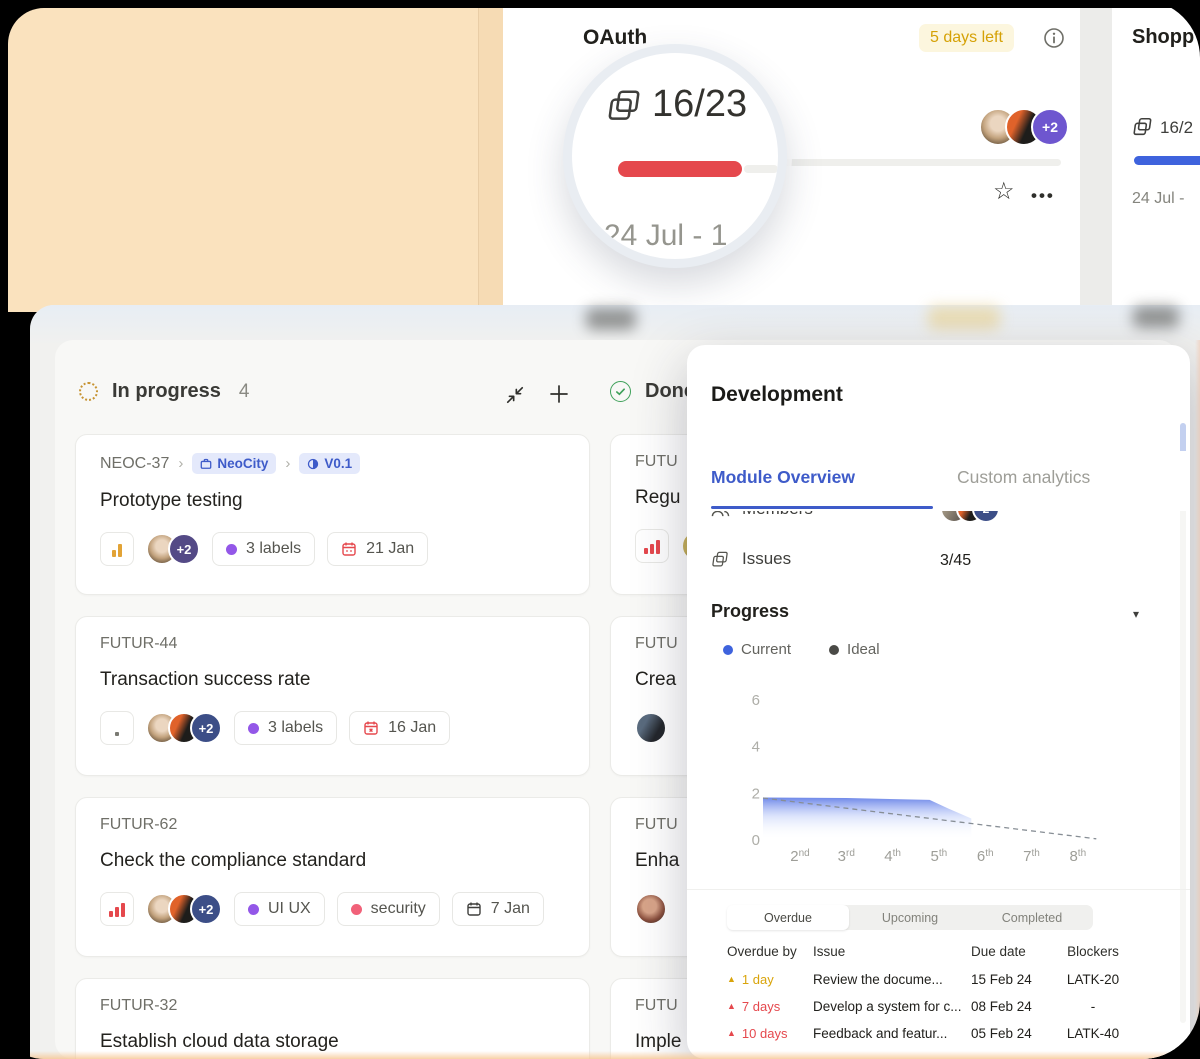 Image resolution: width=1200 pixels, height=1059 pixels. What do you see at coordinates (313, 463) in the screenshot?
I see `half-circle-icon` at bounding box center [313, 463].